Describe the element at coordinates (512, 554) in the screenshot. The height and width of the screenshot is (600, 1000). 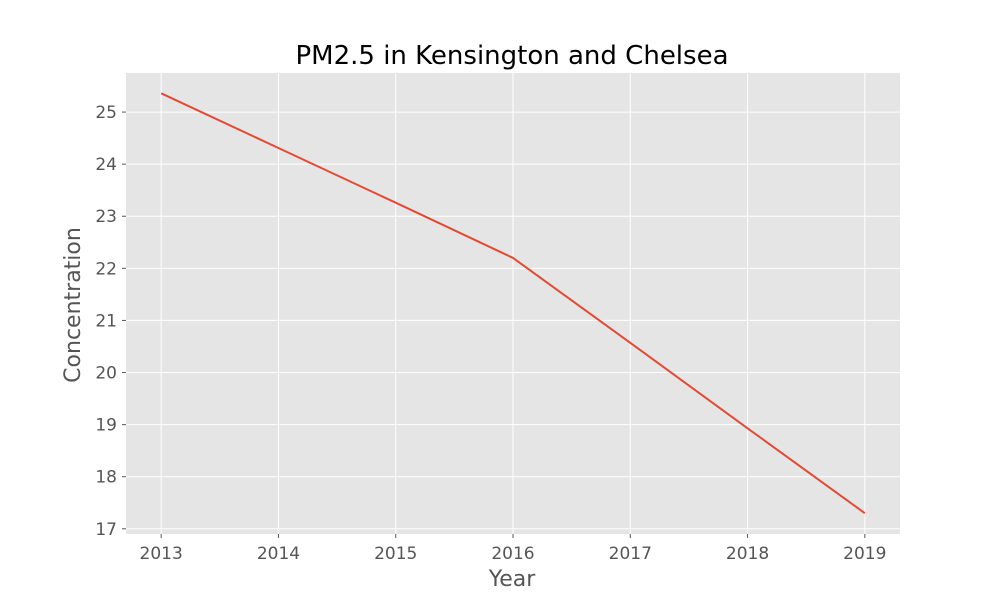
I see `x-tick-label: 2016` at that location.